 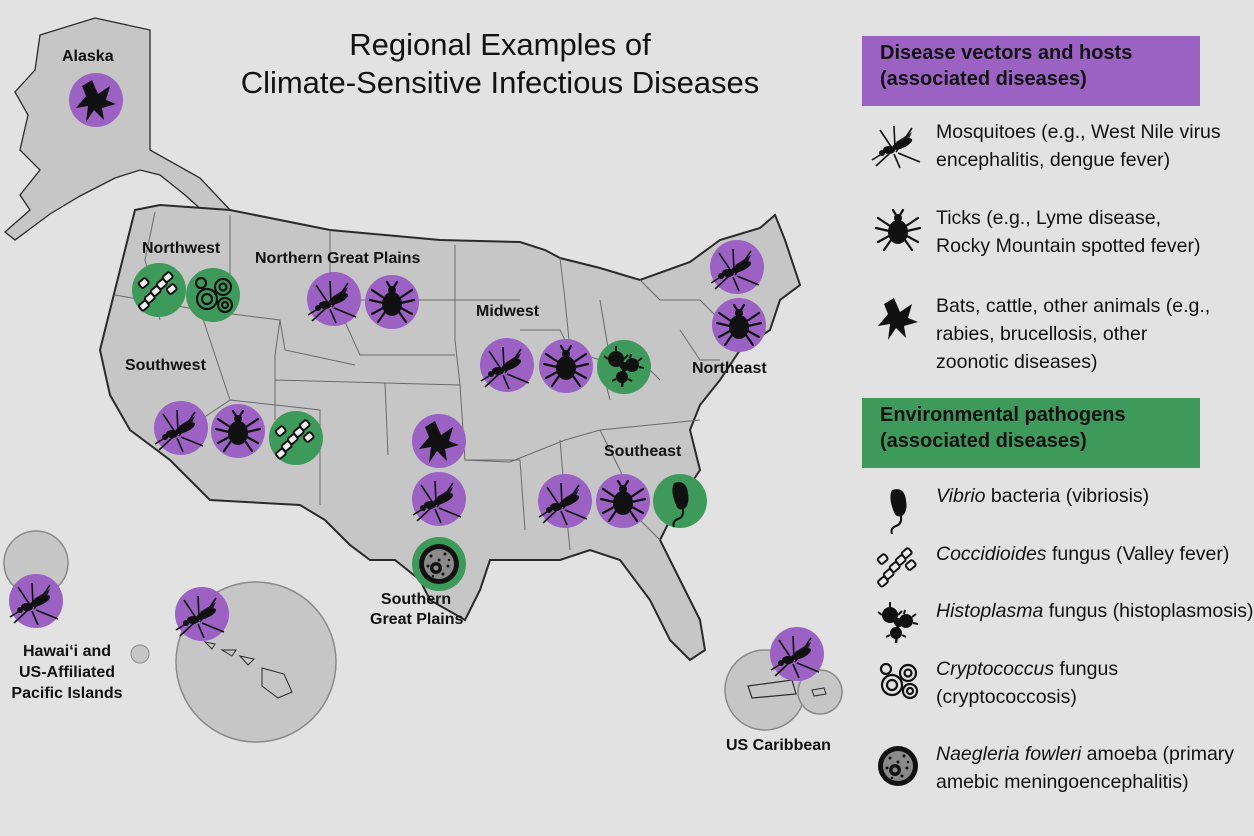 I want to click on tick-line-2: Rocky Mountain spotted fever), so click(x=1068, y=246).